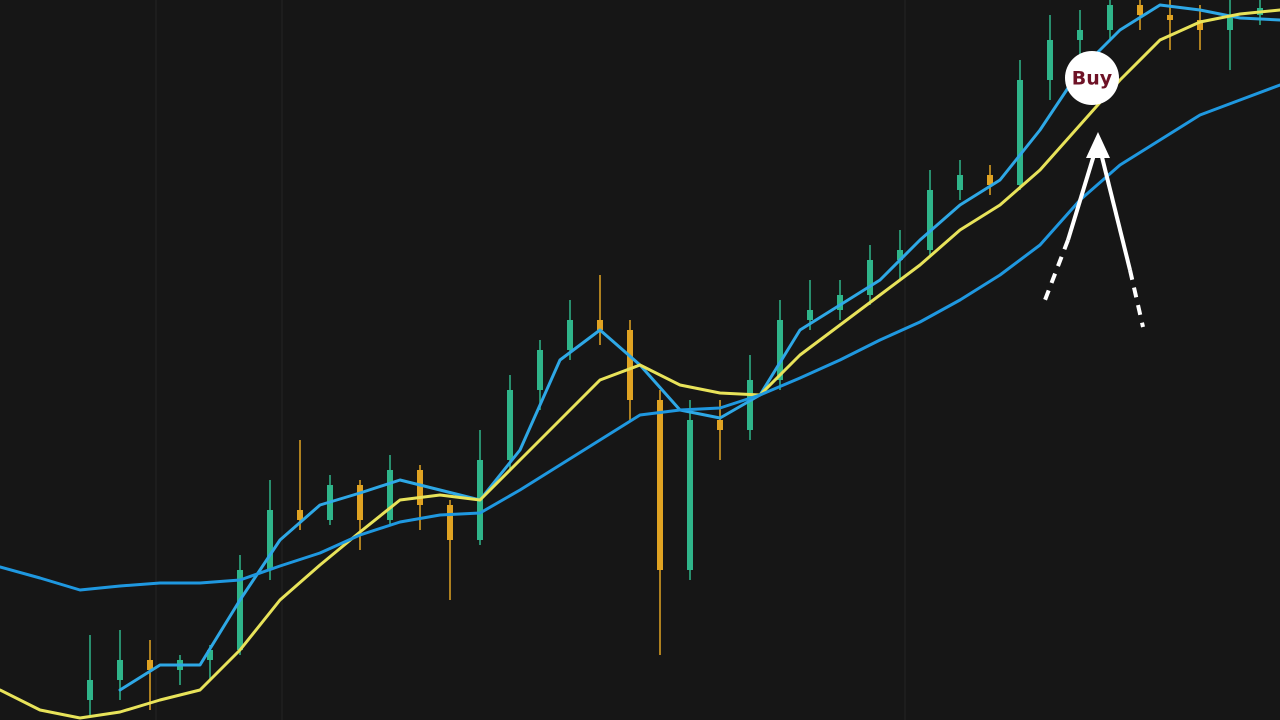 Image resolution: width=1280 pixels, height=720 pixels. I want to click on buy-label: Buy, so click(1092, 79).